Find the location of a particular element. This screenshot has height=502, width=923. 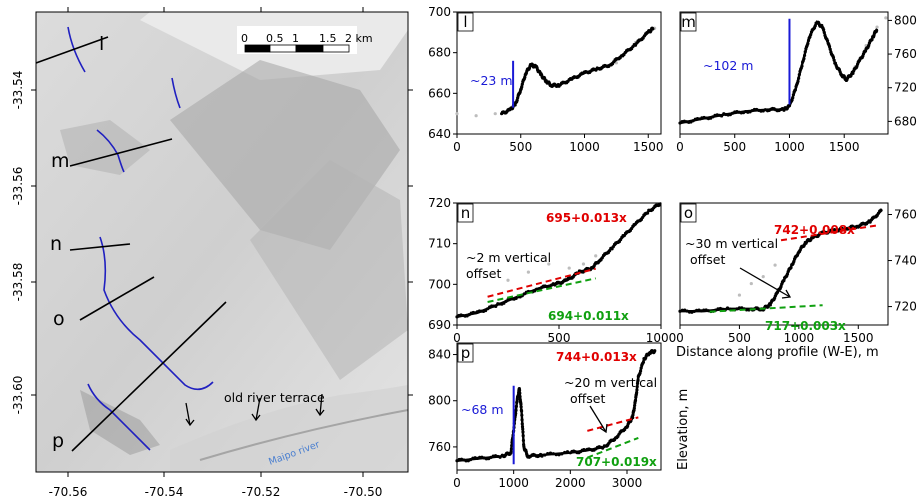

scalebar-label: 1.5 is located at coordinates (328, 38).